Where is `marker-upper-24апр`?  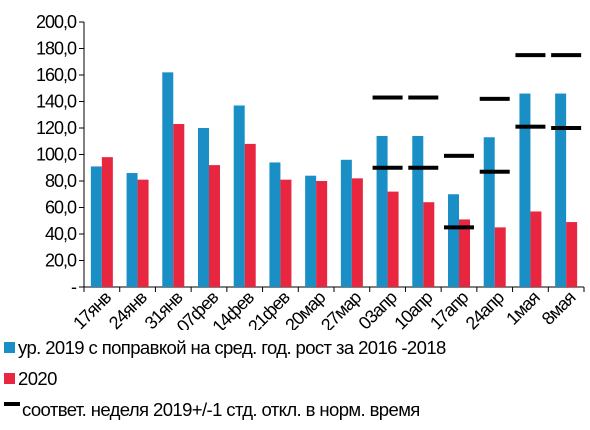 marker-upper-24апр is located at coordinates (494, 98).